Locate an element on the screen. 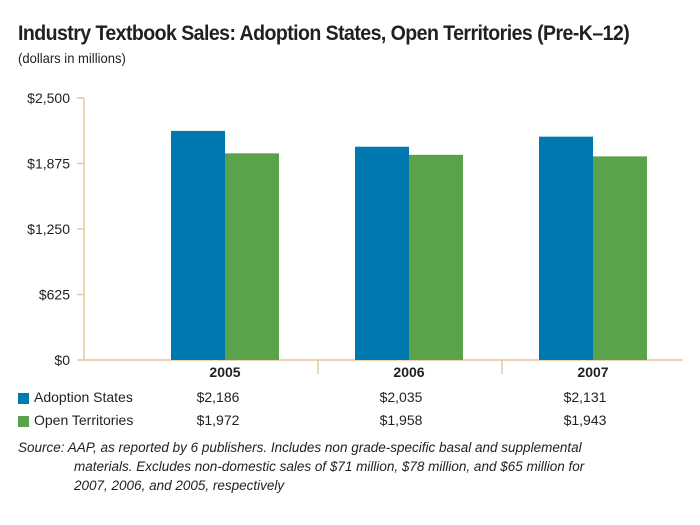 Image resolution: width=700 pixels, height=525 pixels. table-cell-open-2005: $1,972 is located at coordinates (218, 420).